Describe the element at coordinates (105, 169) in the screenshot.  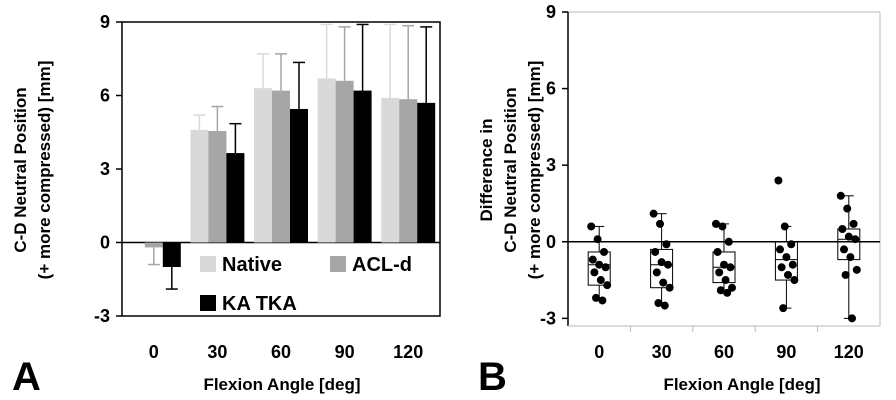
I see `panel-a-y-tick-label: 3` at that location.